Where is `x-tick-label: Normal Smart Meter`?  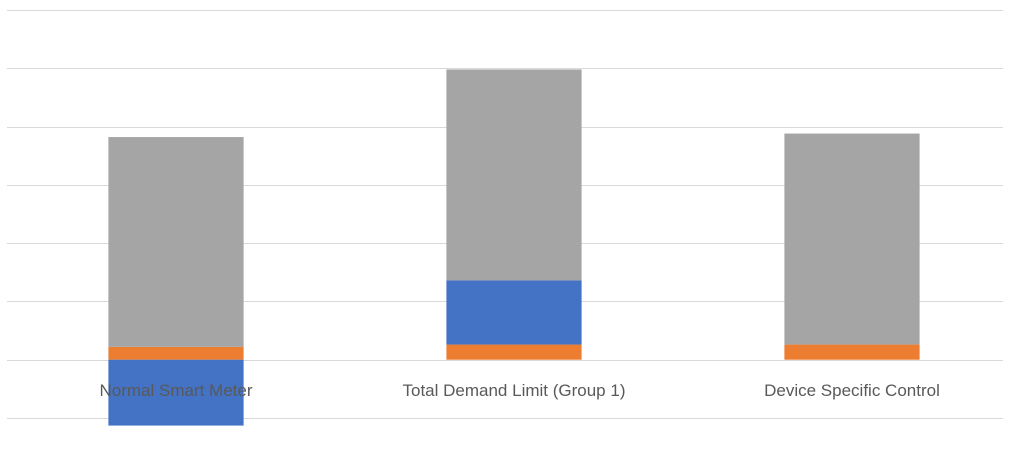
x-tick-label: Normal Smart Meter is located at coordinates (175, 390).